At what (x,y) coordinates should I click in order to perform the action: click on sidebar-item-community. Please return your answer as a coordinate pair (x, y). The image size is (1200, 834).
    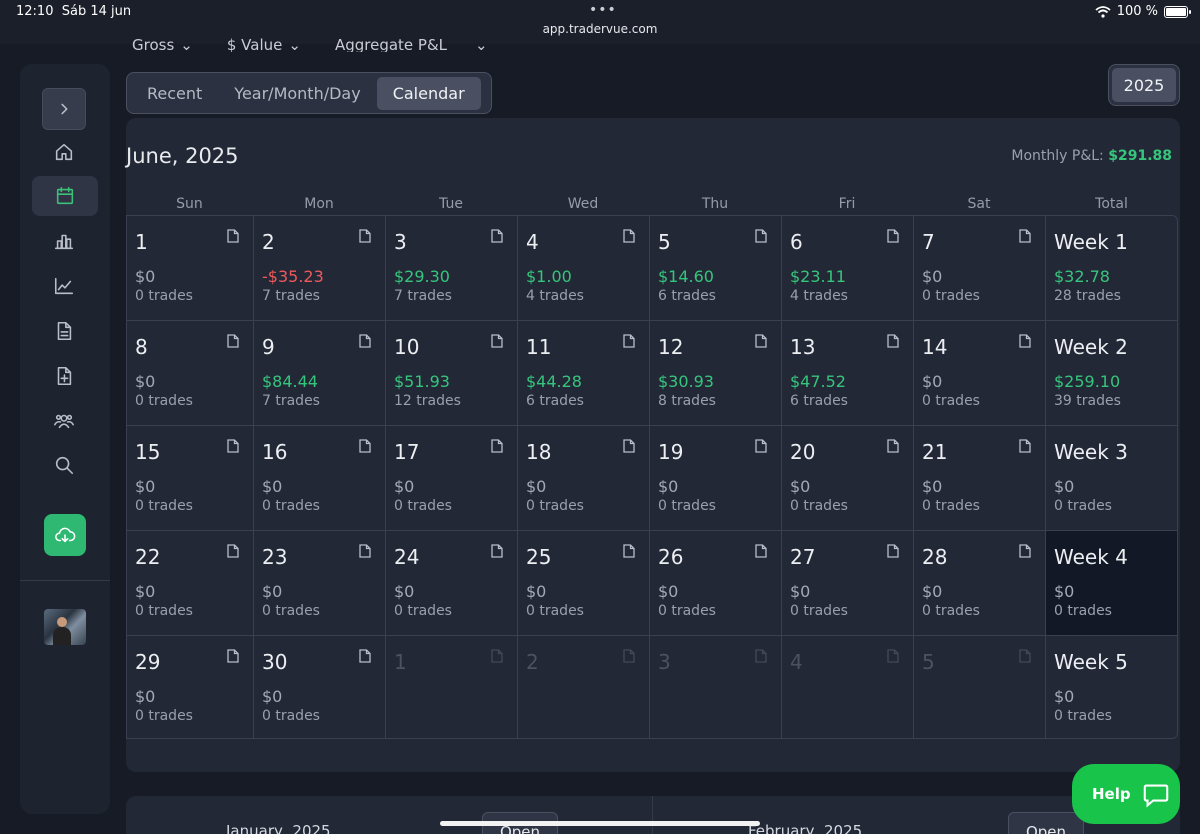
    Looking at the image, I should click on (64, 421).